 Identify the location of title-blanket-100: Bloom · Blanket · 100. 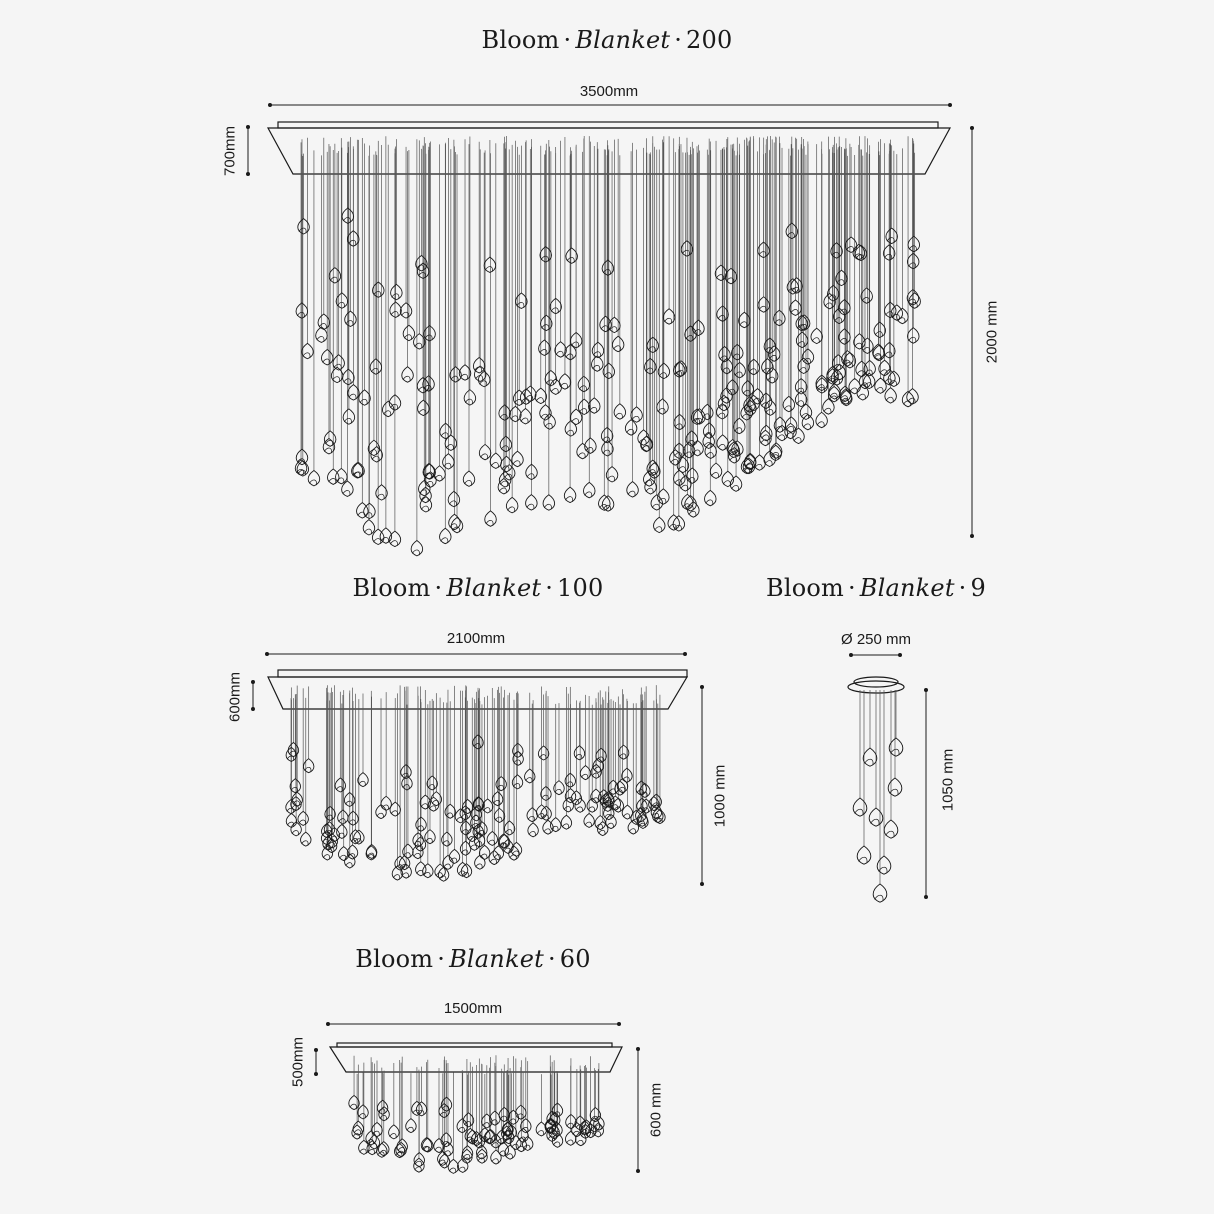
(478, 588).